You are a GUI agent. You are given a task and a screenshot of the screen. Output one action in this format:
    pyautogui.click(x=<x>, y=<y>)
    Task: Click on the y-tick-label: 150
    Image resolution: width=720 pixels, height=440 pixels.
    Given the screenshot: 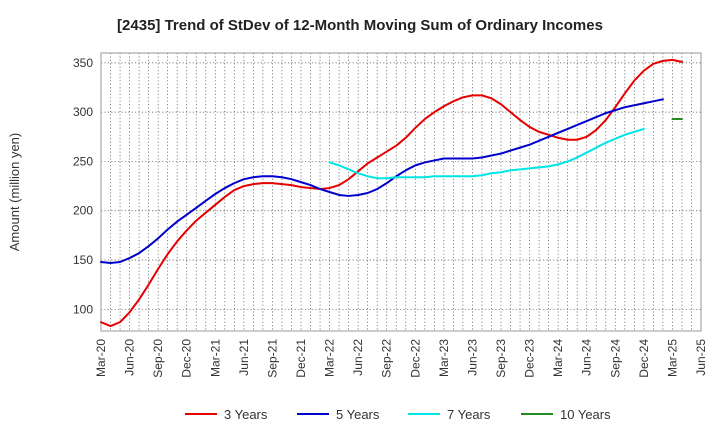 What is the action you would take?
    pyautogui.click(x=83, y=260)
    